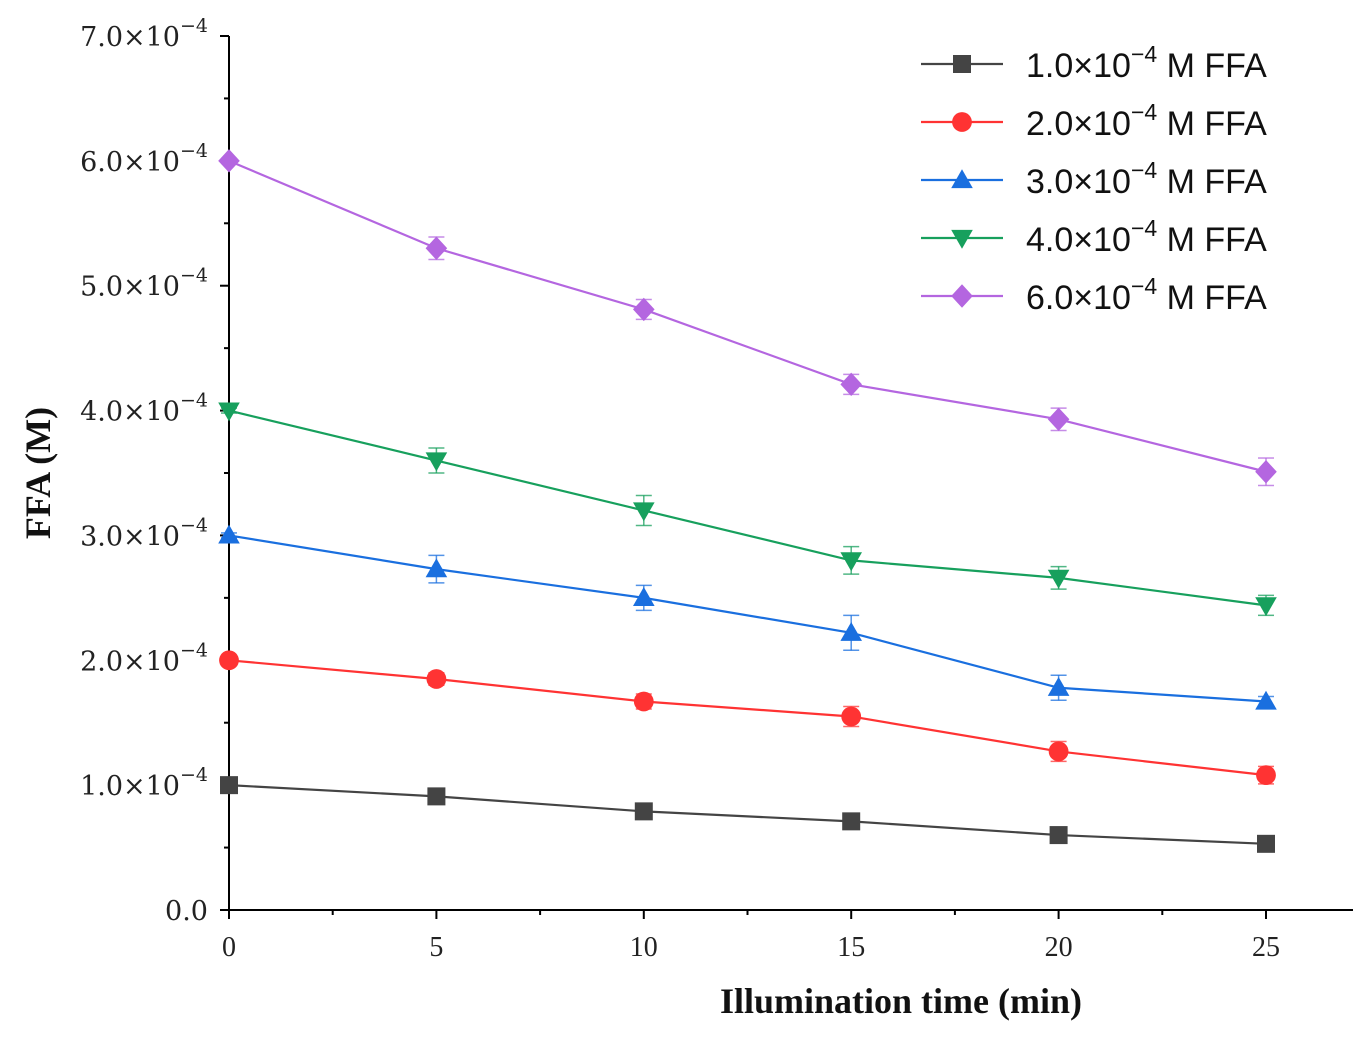  I want to click on legend-item-4: 4.0×10−4 M FFA, so click(1094, 237).